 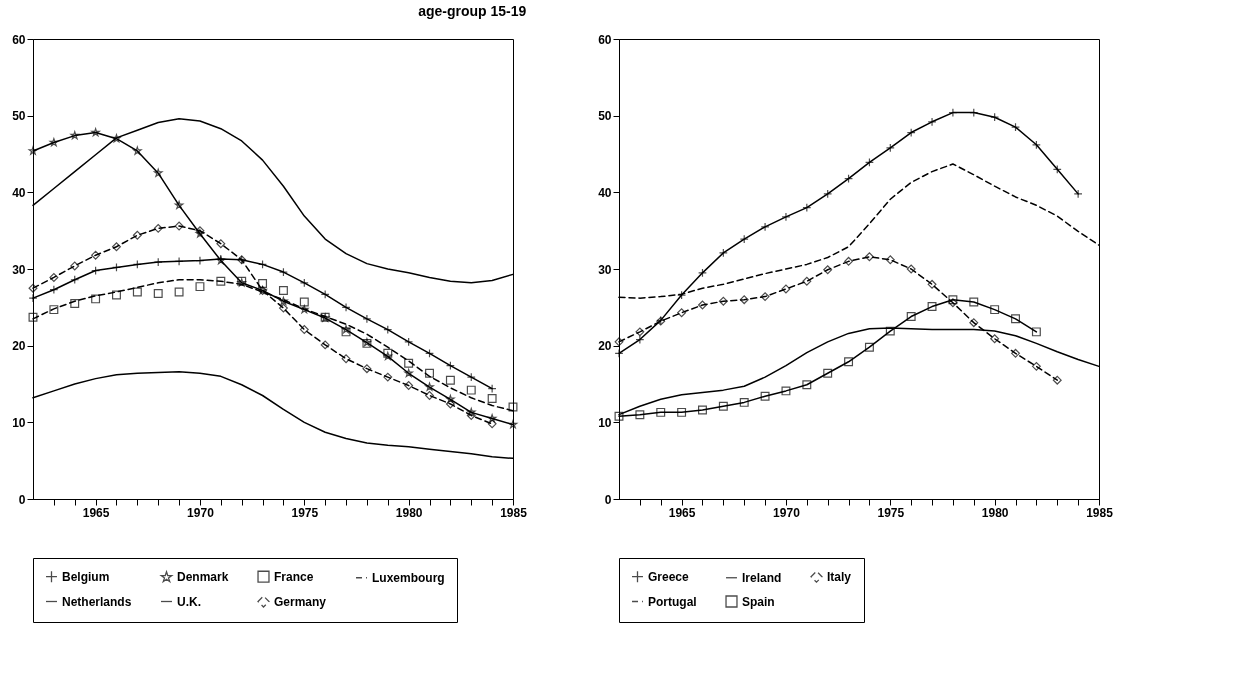 What do you see at coordinates (97, 601) in the screenshot?
I see `legend-label: Netherlands` at bounding box center [97, 601].